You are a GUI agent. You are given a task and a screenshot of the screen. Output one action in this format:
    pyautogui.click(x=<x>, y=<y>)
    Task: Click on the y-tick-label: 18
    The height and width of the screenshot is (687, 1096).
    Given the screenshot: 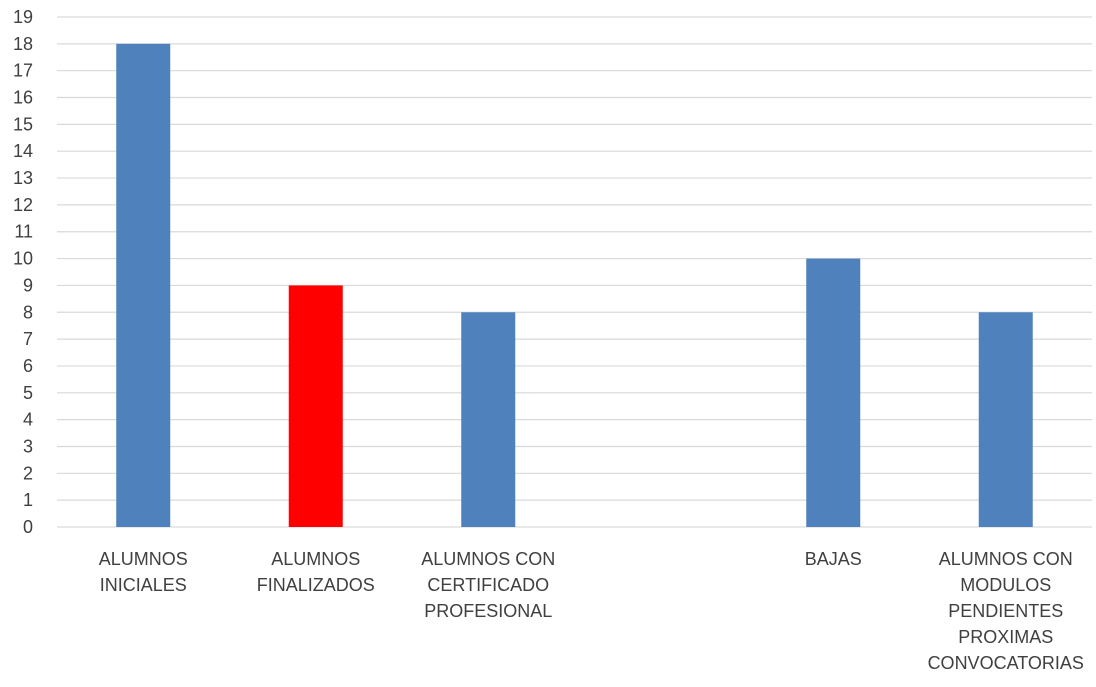 What is the action you would take?
    pyautogui.click(x=23, y=44)
    